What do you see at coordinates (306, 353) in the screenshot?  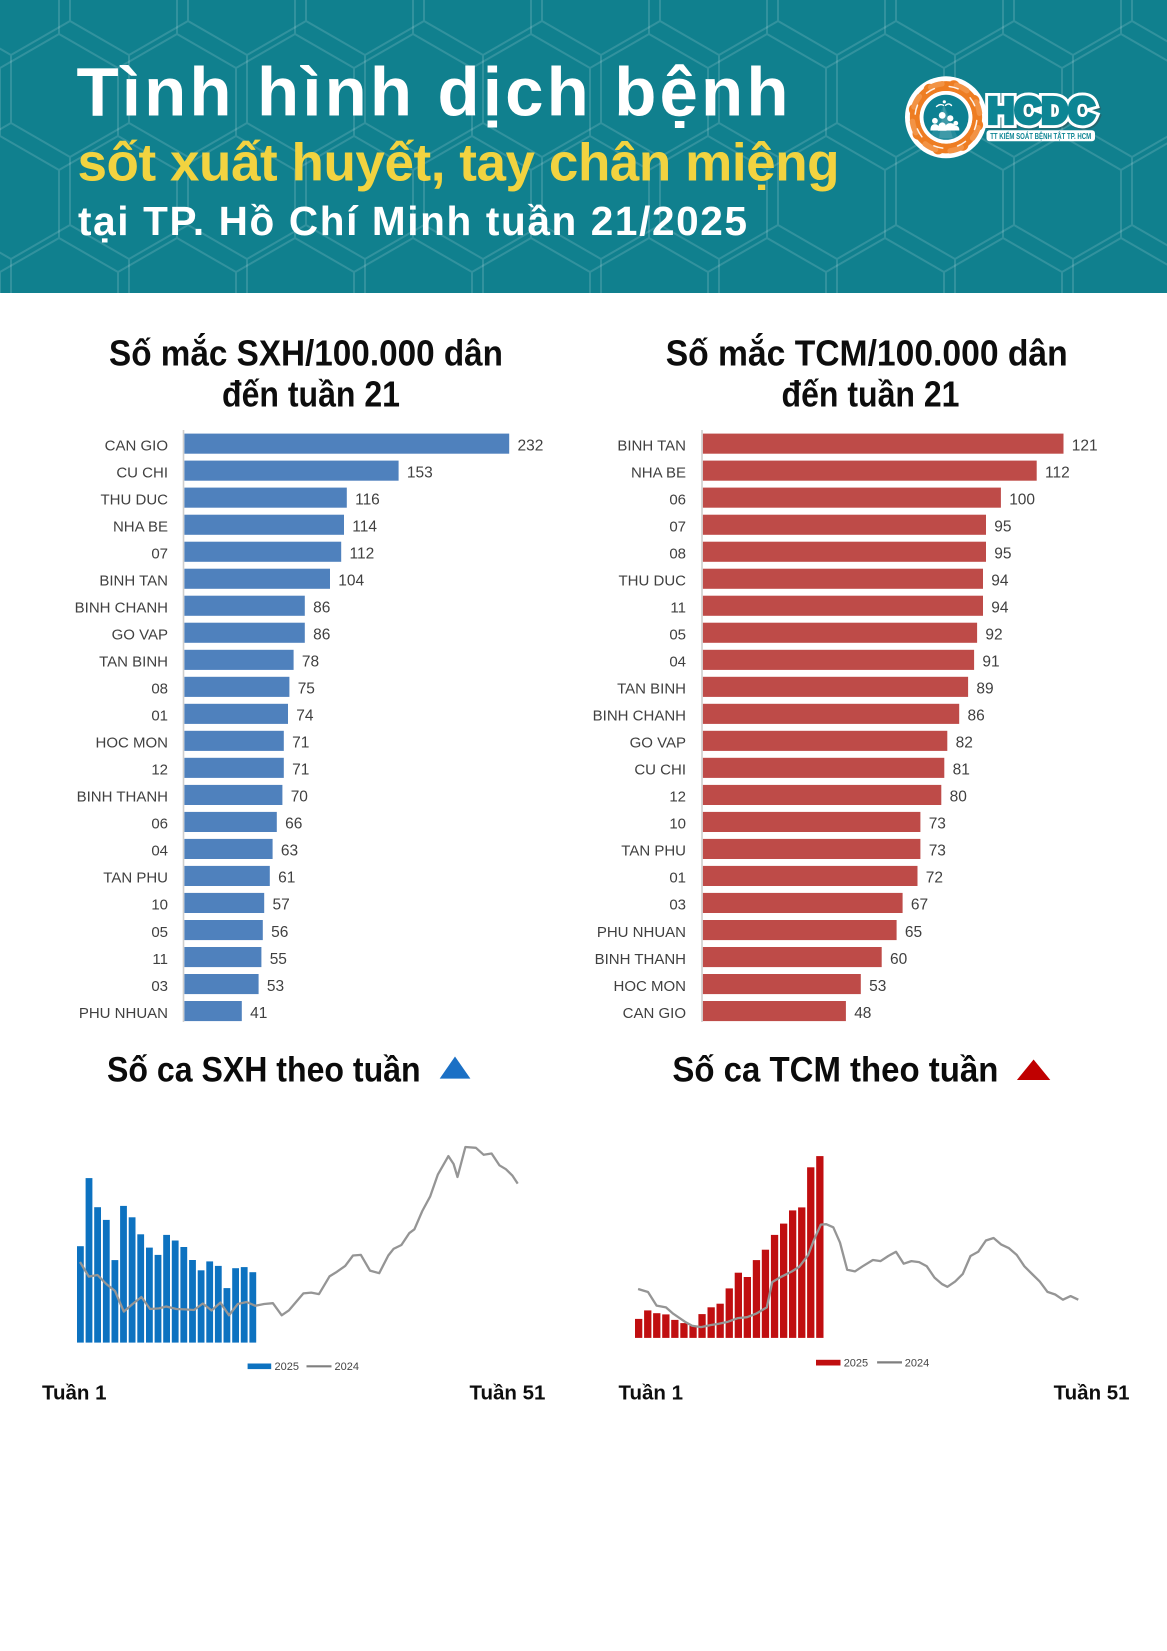 I see `svg-text: Số mắc SXH/100.000 dân` at bounding box center [306, 353].